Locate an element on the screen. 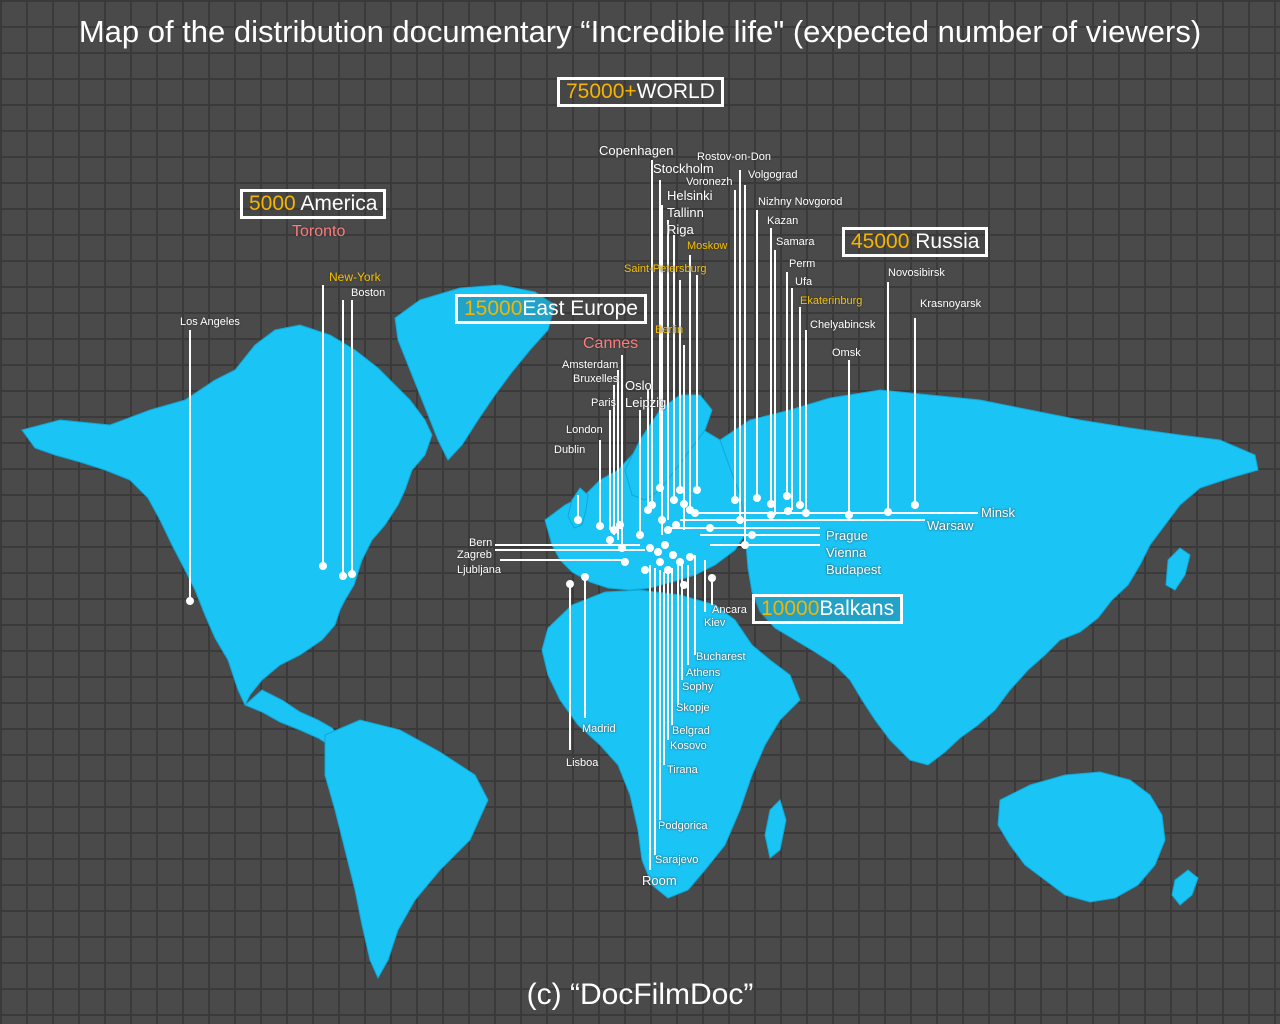  region-world: 75000+WORLD is located at coordinates (640, 92).